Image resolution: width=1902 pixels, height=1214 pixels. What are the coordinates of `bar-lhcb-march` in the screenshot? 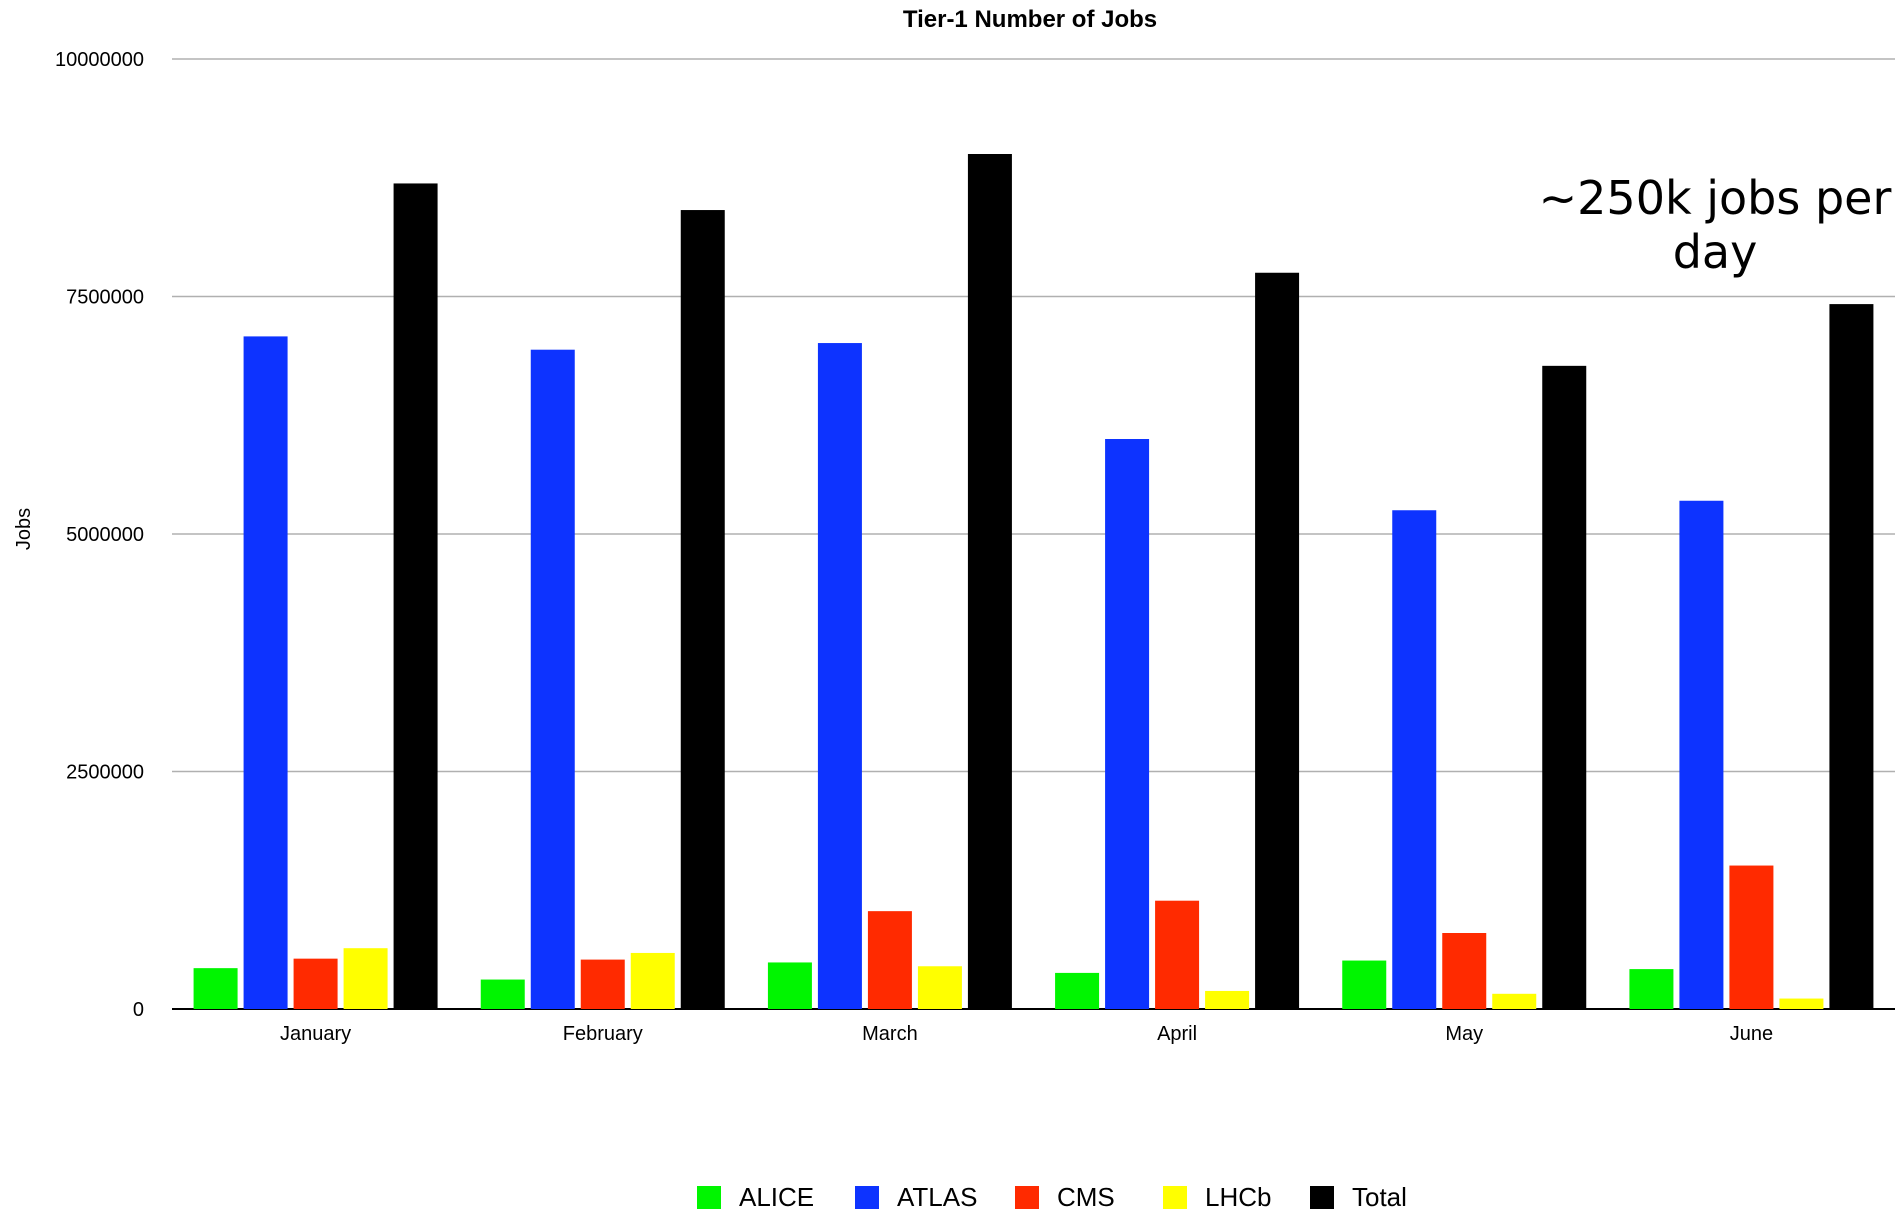 It's located at (939, 987).